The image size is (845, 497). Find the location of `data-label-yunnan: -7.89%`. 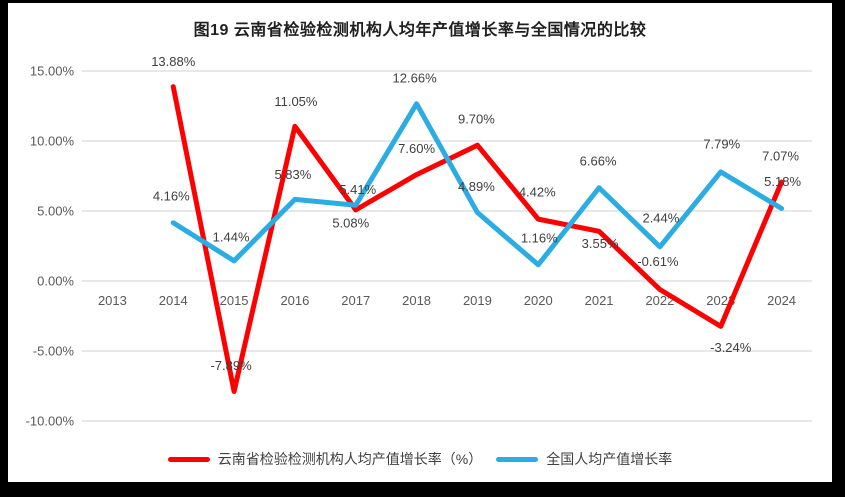

data-label-yunnan: -7.89% is located at coordinates (231, 365).